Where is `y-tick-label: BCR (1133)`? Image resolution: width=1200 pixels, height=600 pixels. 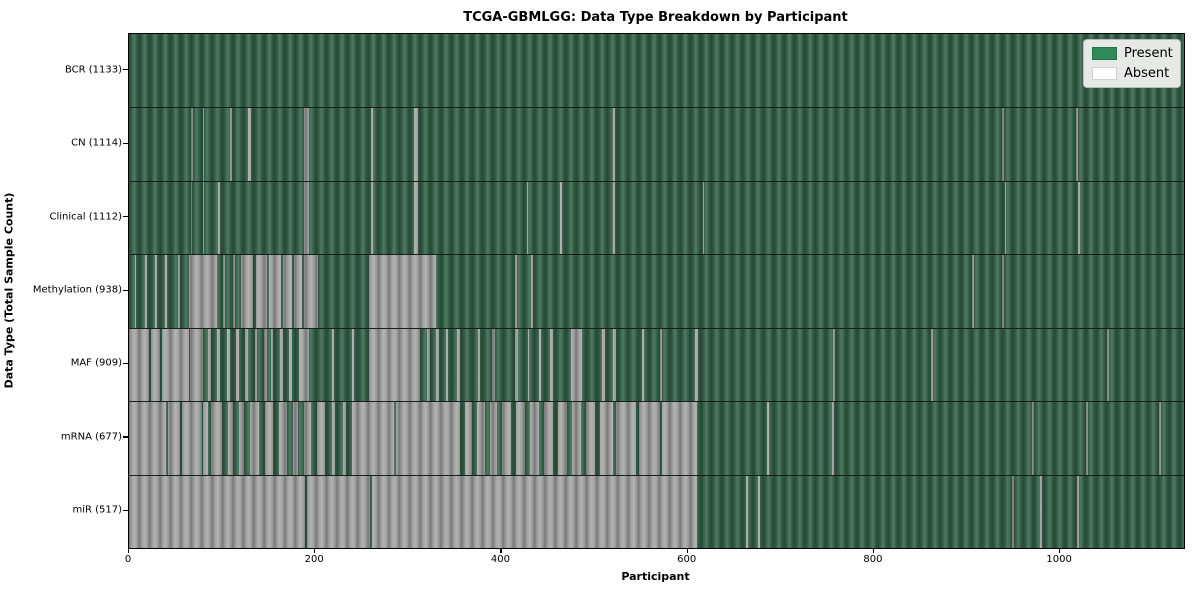
y-tick-label: BCR (1133) is located at coordinates (93, 70).